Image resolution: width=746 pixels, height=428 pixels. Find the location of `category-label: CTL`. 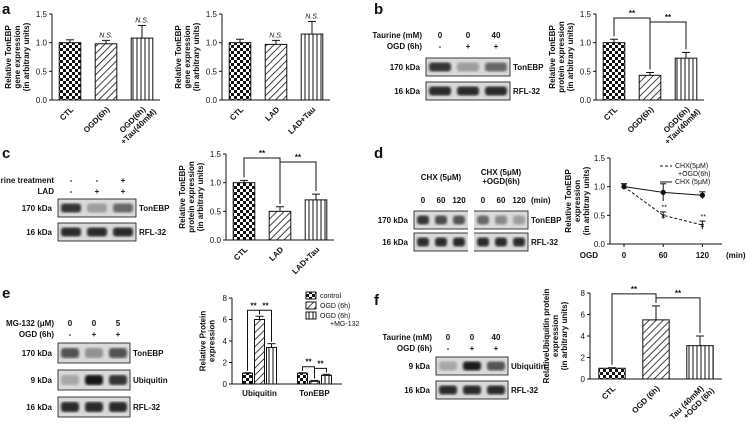

category-label: CTL is located at coordinates (240, 253).